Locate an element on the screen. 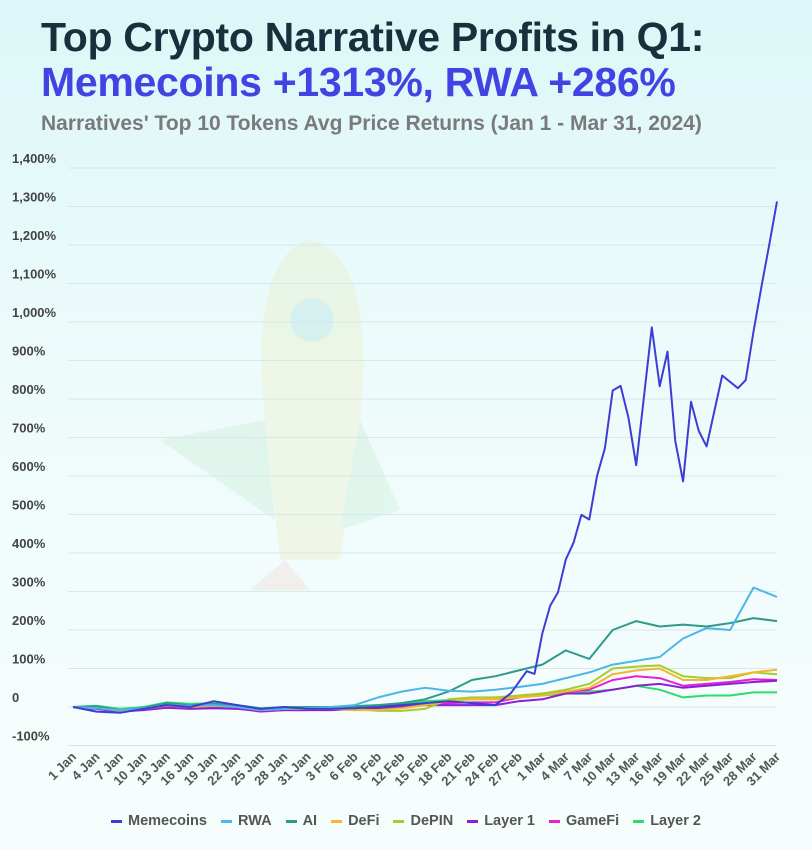  legend-item: DePIN is located at coordinates (423, 821).